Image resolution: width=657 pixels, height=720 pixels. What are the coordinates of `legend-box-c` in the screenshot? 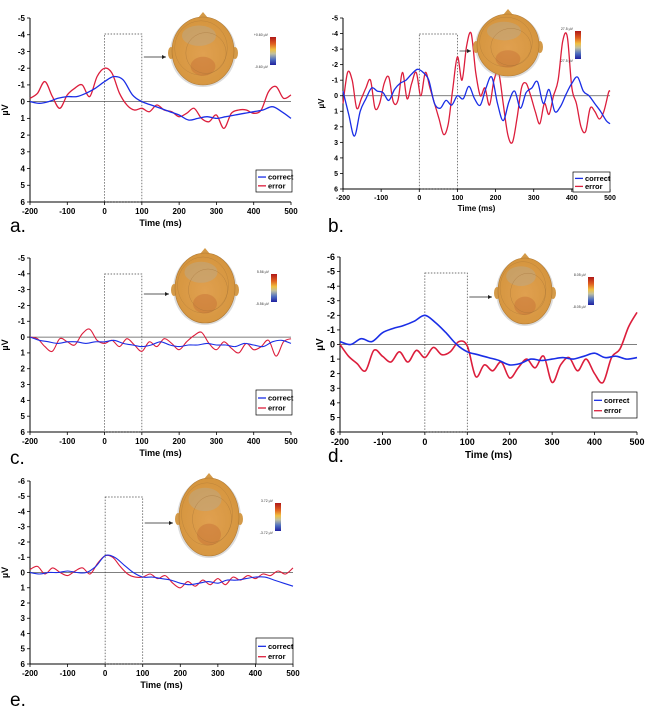 It's located at (274, 402).